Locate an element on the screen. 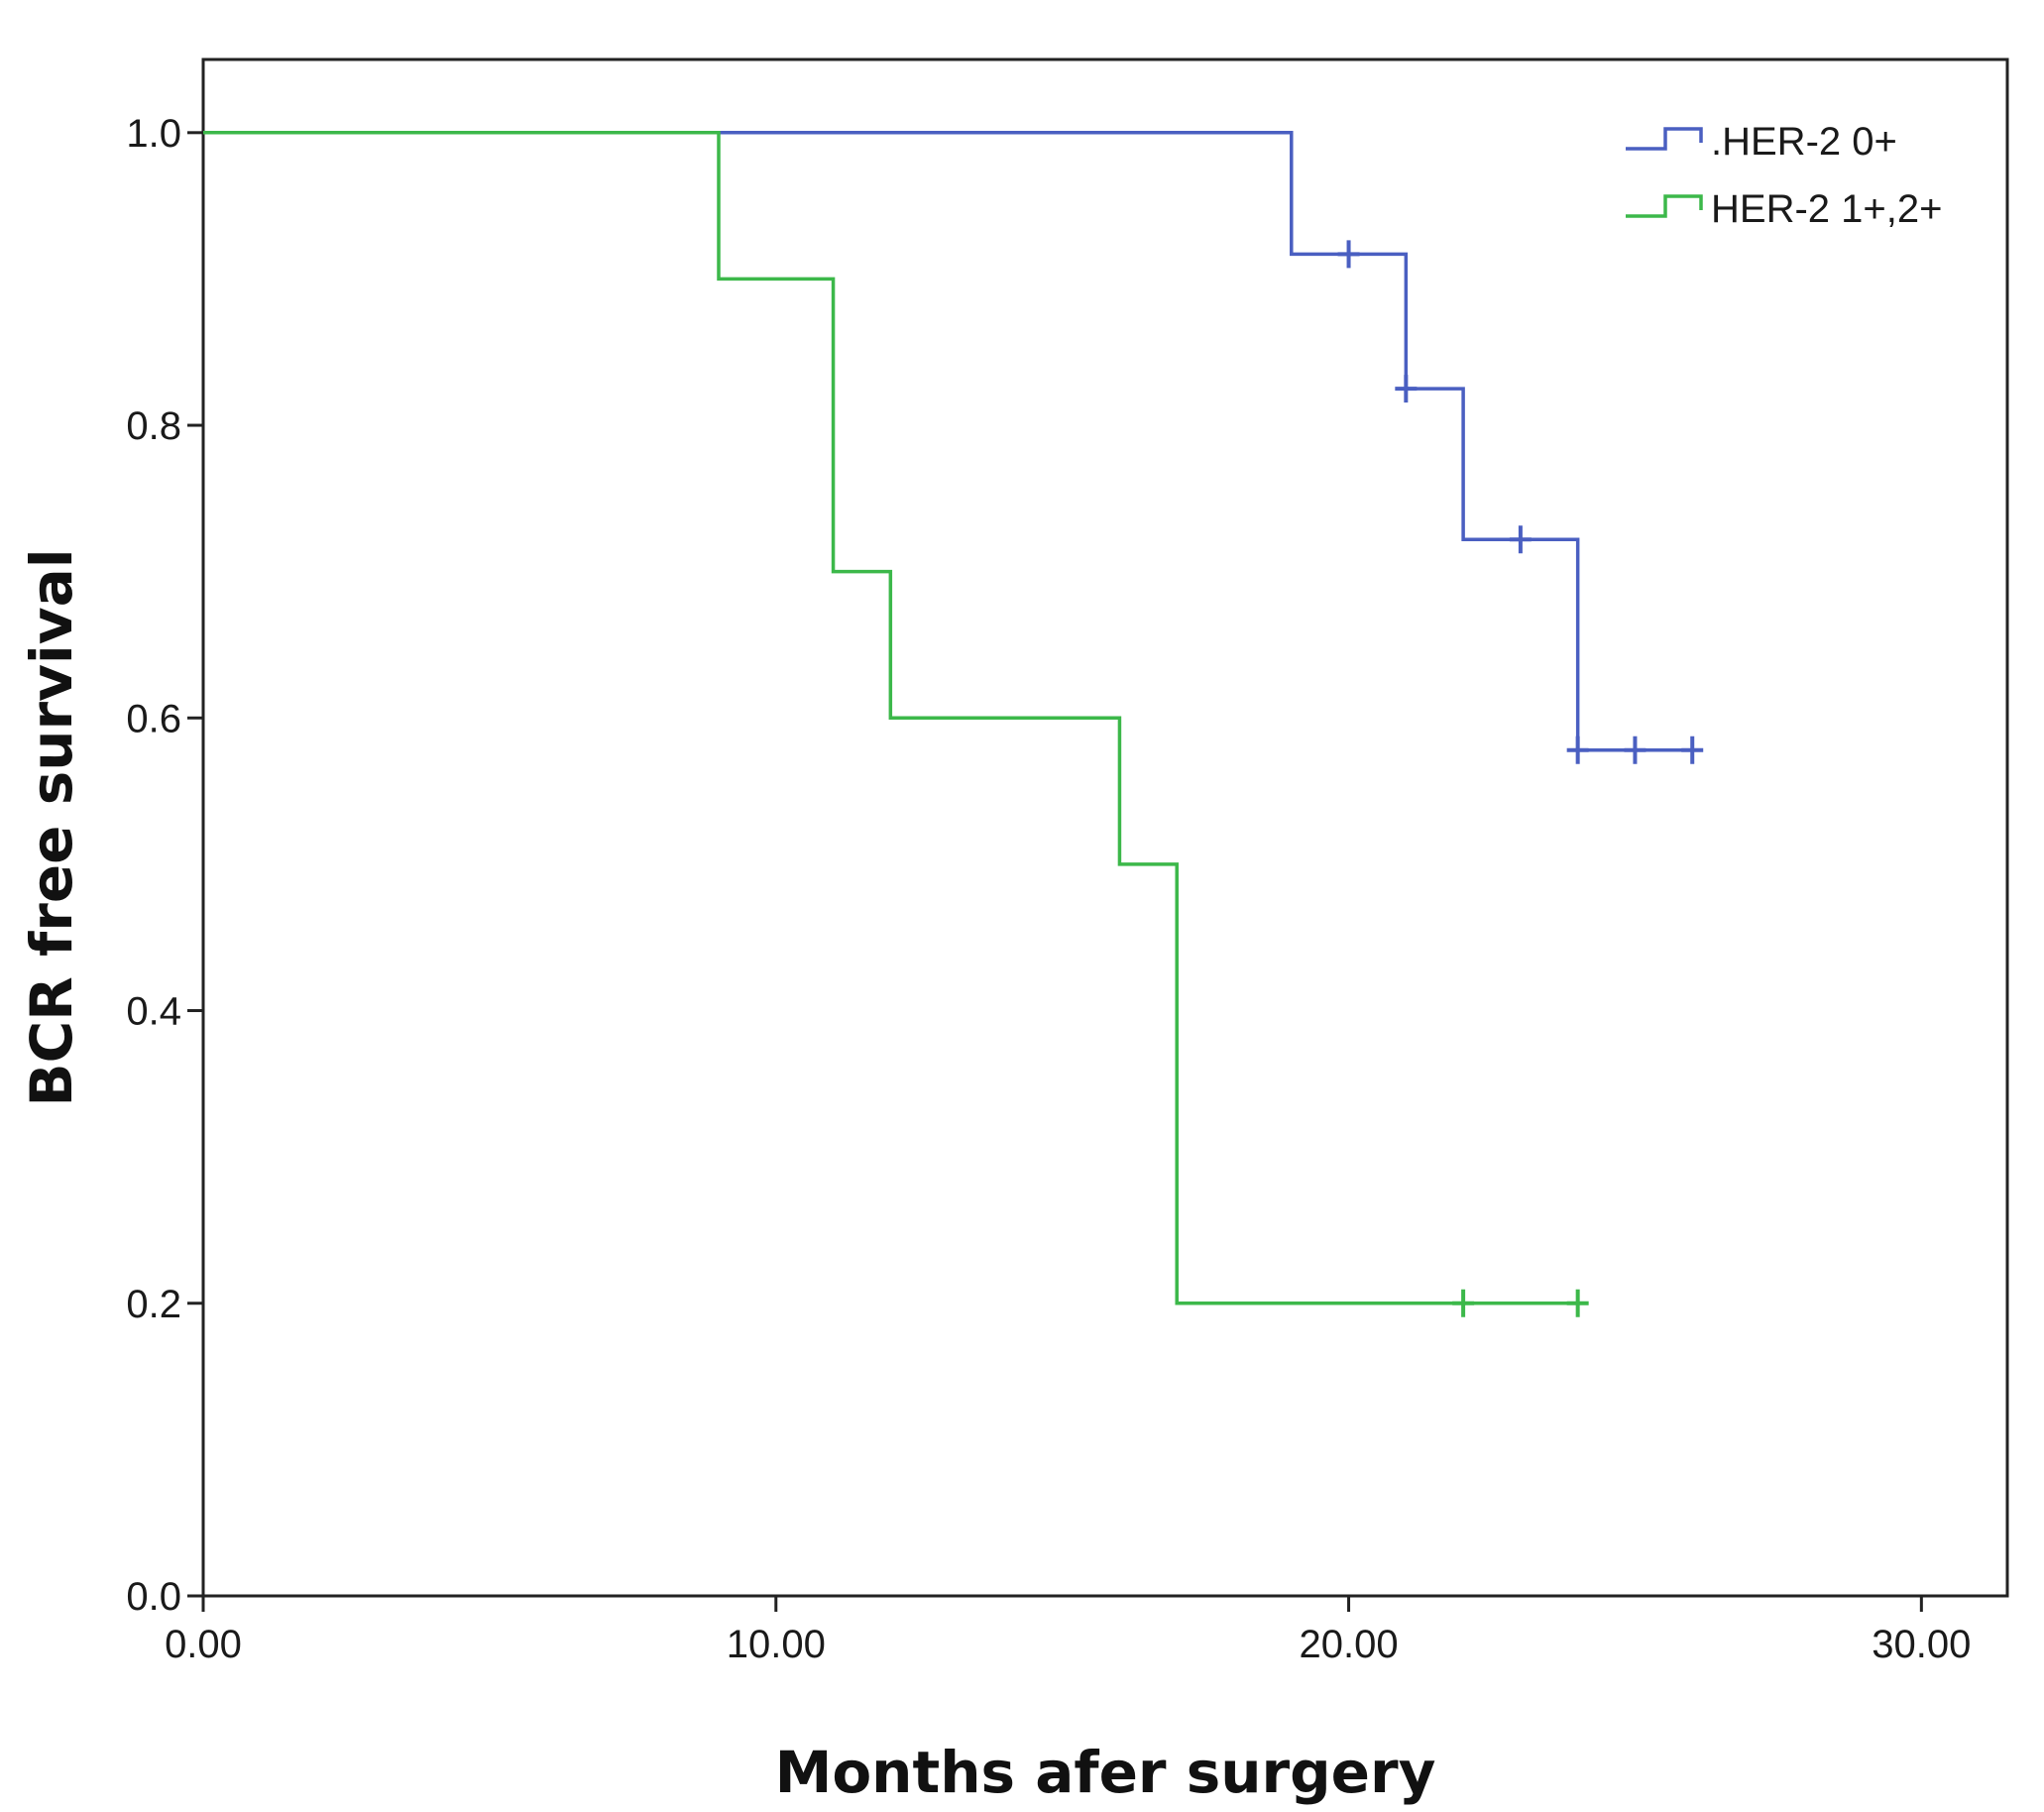  x-tick-label: 30.00 is located at coordinates (1921, 1644).